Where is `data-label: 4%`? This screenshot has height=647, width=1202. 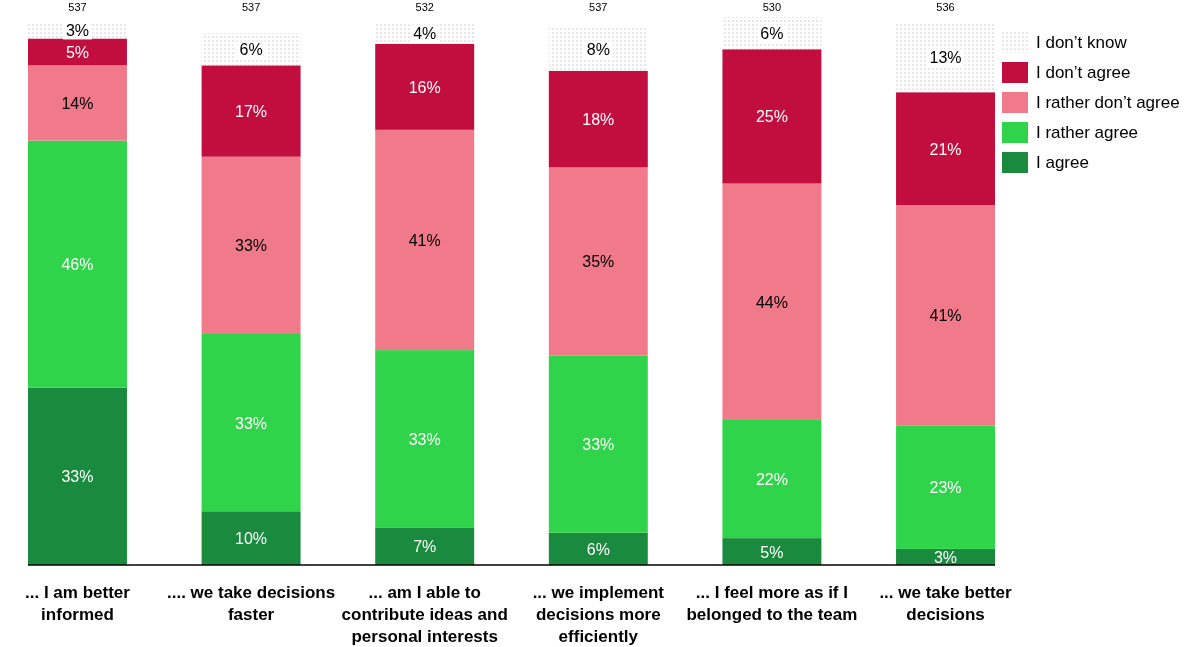 data-label: 4% is located at coordinates (425, 34).